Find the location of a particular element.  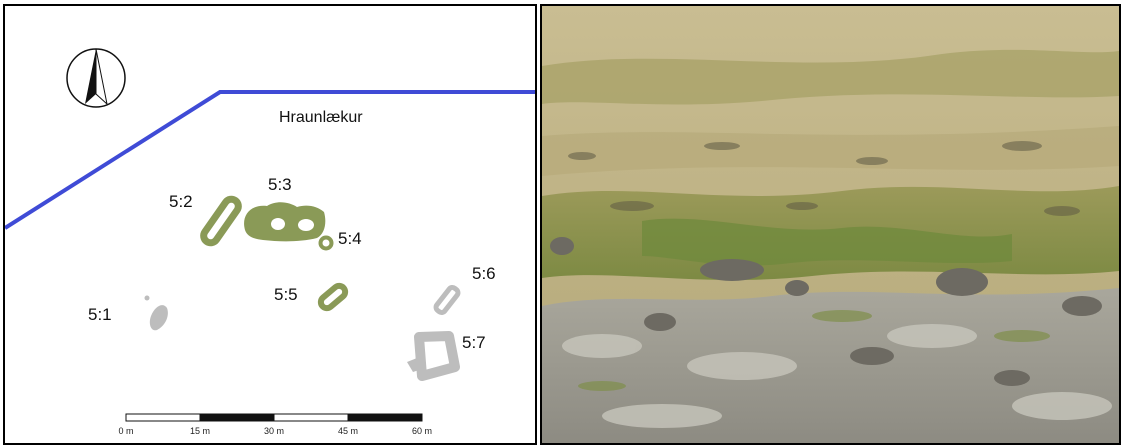

feature-label-5-7: 5:7 is located at coordinates (474, 342).